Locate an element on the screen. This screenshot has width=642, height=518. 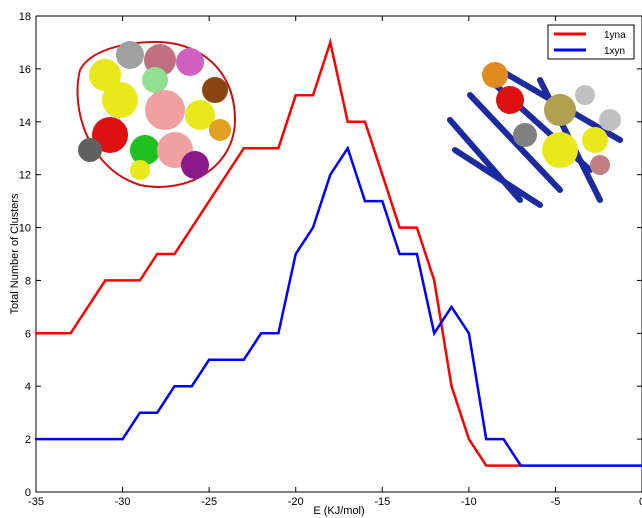
x-axis-label: E (KJ/mol) is located at coordinates (338, 511).